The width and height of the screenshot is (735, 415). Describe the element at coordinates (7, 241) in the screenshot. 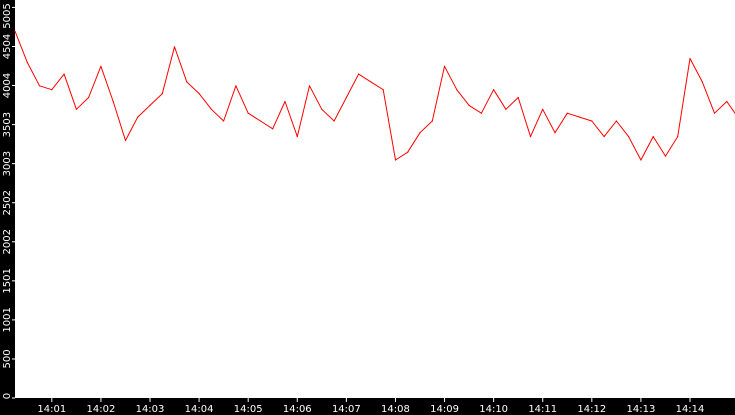

I see `y-tick-label: 2002` at that location.